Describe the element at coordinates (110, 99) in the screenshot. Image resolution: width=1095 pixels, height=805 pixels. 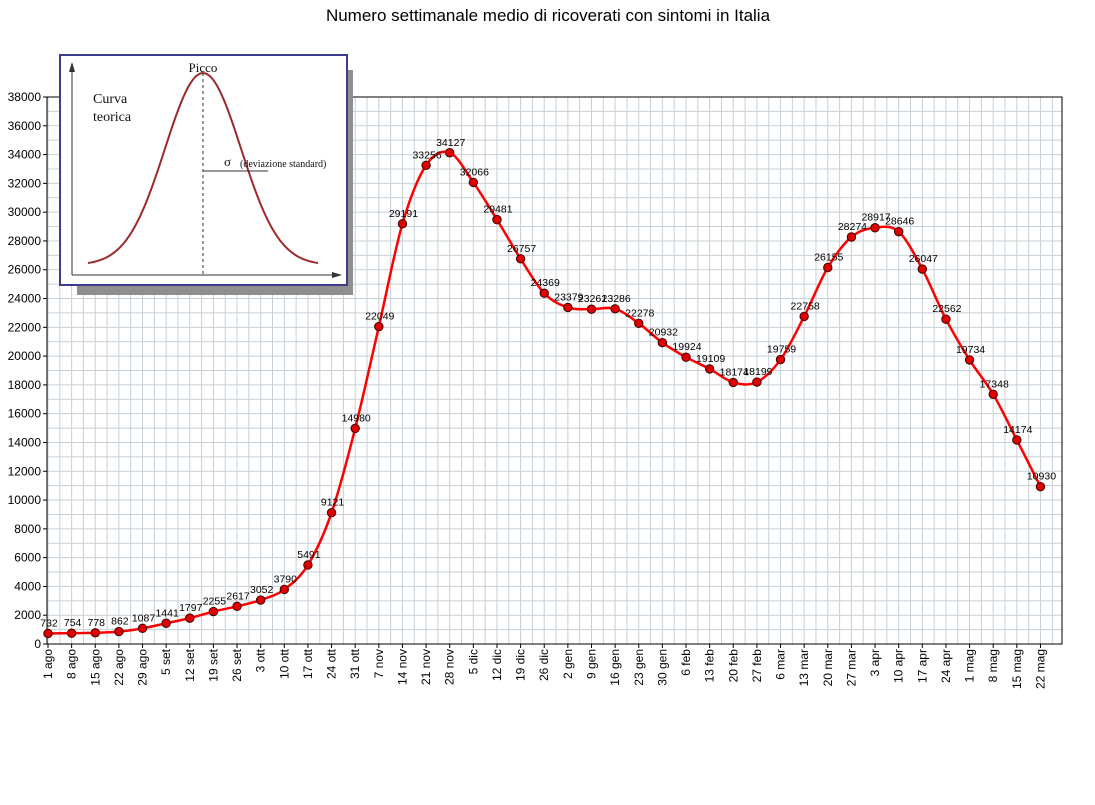
I see `inset-curve-label-1: Curva` at that location.